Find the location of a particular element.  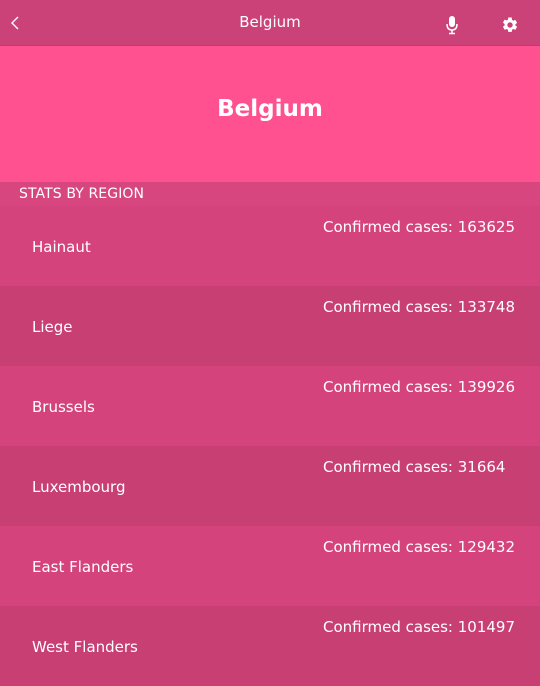

region-row-east-flanders: Confirmed cases: 129432 East Flanders is located at coordinates (270, 566).